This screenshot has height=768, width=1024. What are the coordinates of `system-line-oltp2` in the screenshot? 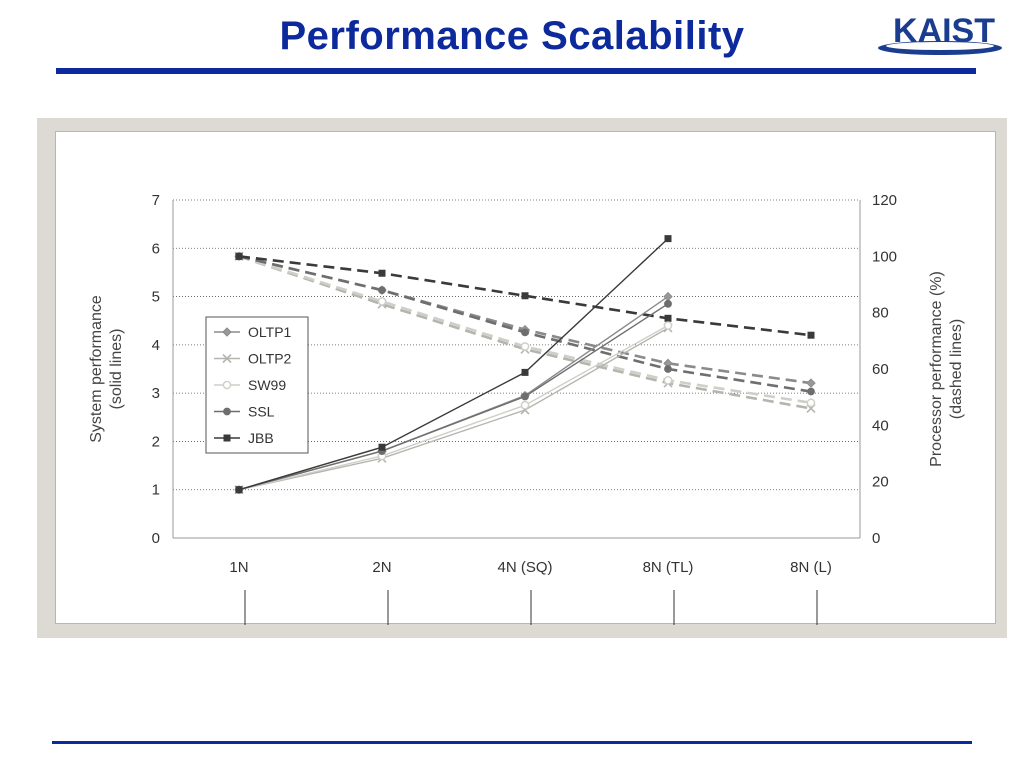 It's located at (453, 409).